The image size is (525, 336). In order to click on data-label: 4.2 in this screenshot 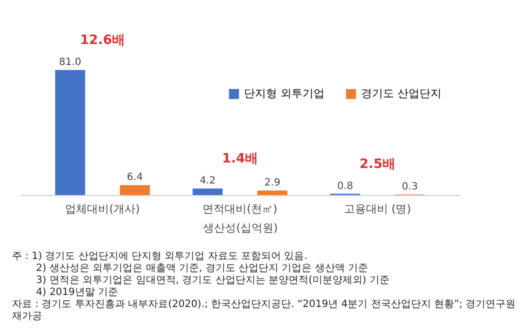, I will do `click(208, 181)`.